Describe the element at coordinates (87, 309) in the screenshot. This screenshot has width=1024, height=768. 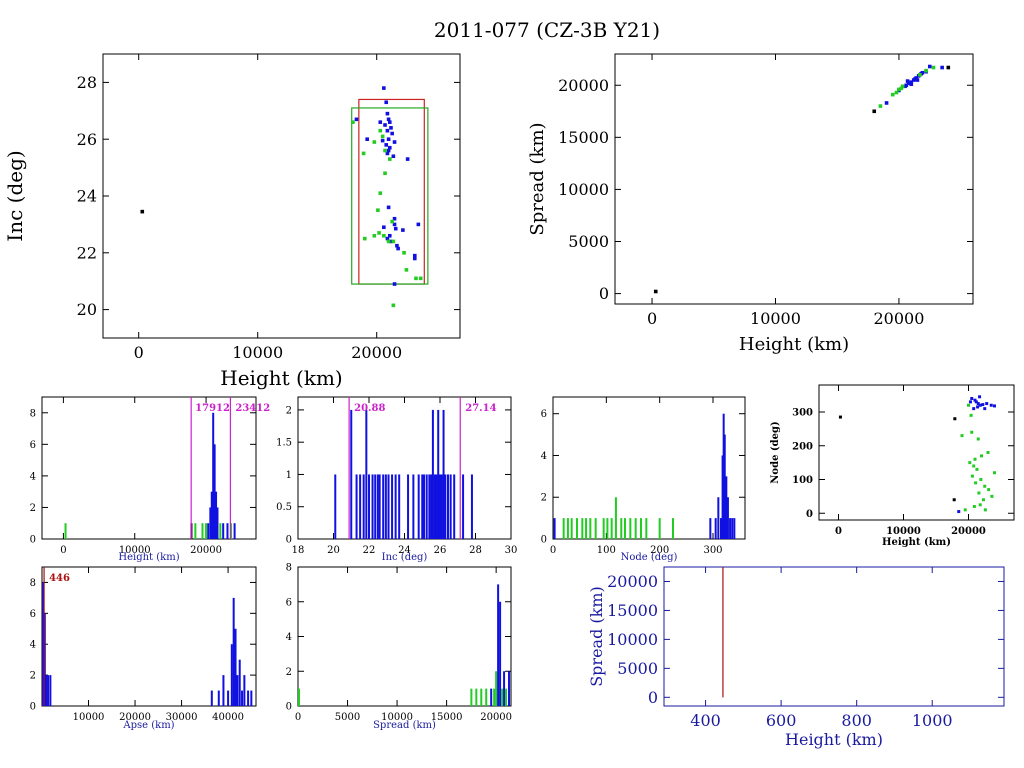
I see `y-tick-label: 20` at that location.